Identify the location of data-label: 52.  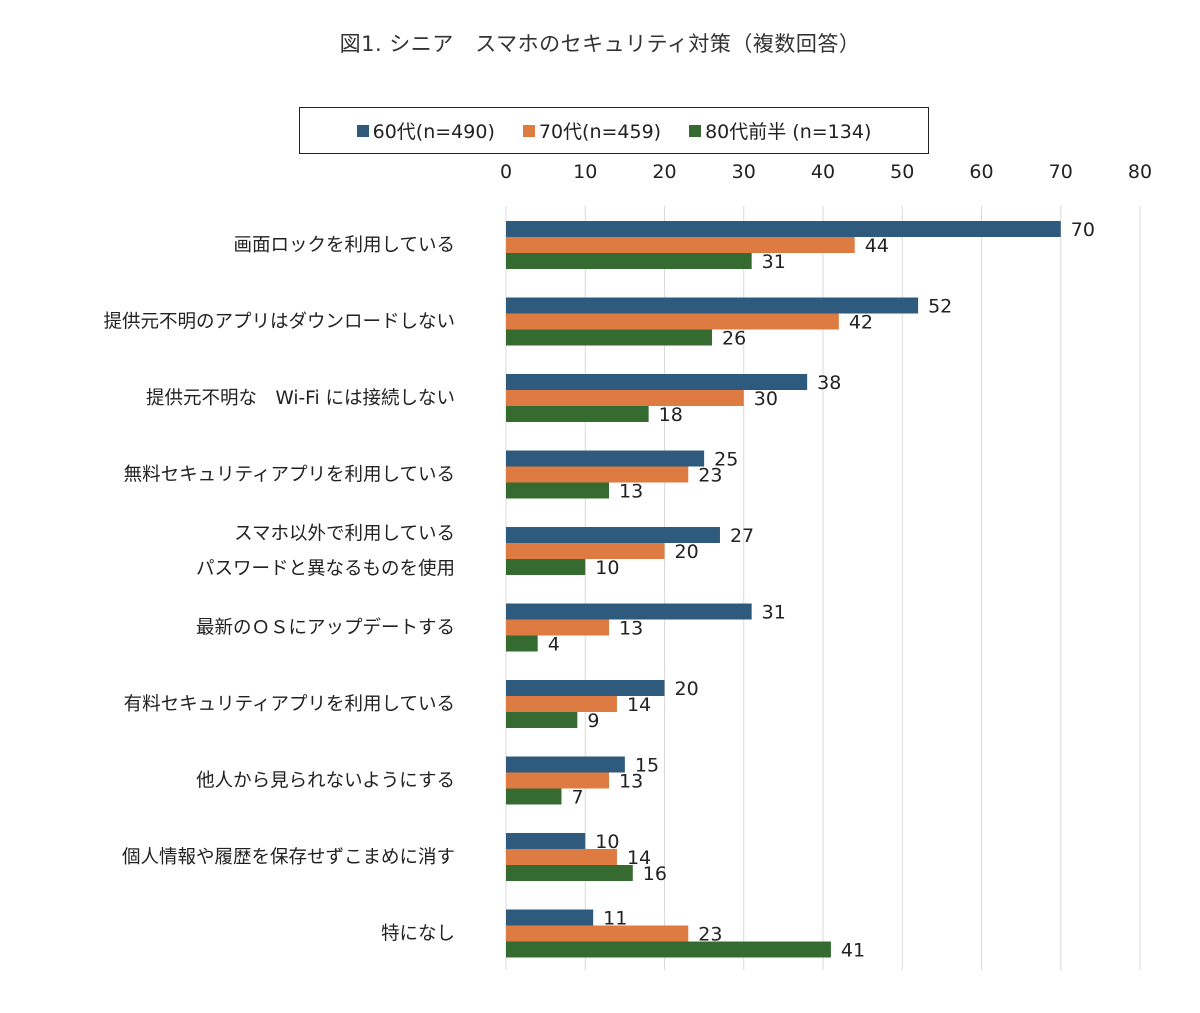
(940, 307).